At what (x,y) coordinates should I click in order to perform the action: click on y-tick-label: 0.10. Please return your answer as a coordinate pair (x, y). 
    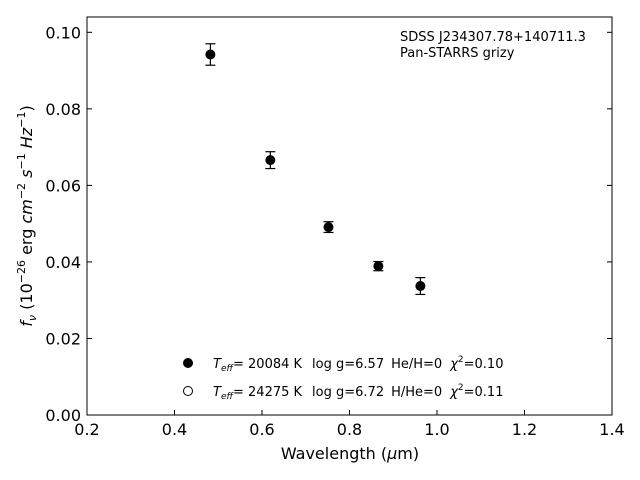
    Looking at the image, I should click on (63, 32).